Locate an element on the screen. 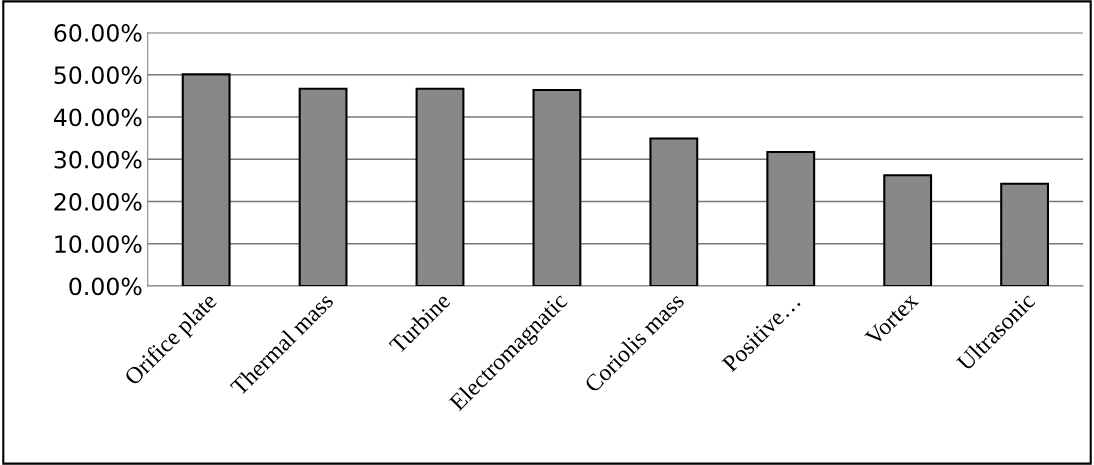 Image resolution: width=1094 pixels, height=465 pixels. y-tick-label: 0.00% is located at coordinates (105, 286).